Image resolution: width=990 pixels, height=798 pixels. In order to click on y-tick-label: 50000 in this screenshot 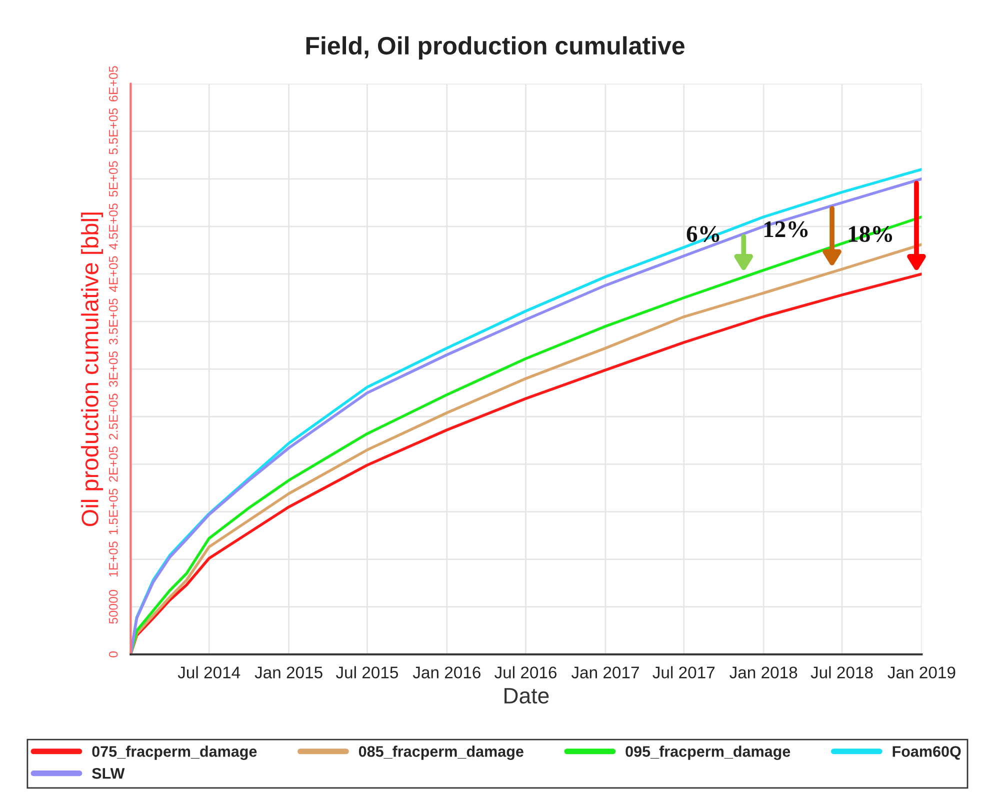, I will do `click(113, 607)`.